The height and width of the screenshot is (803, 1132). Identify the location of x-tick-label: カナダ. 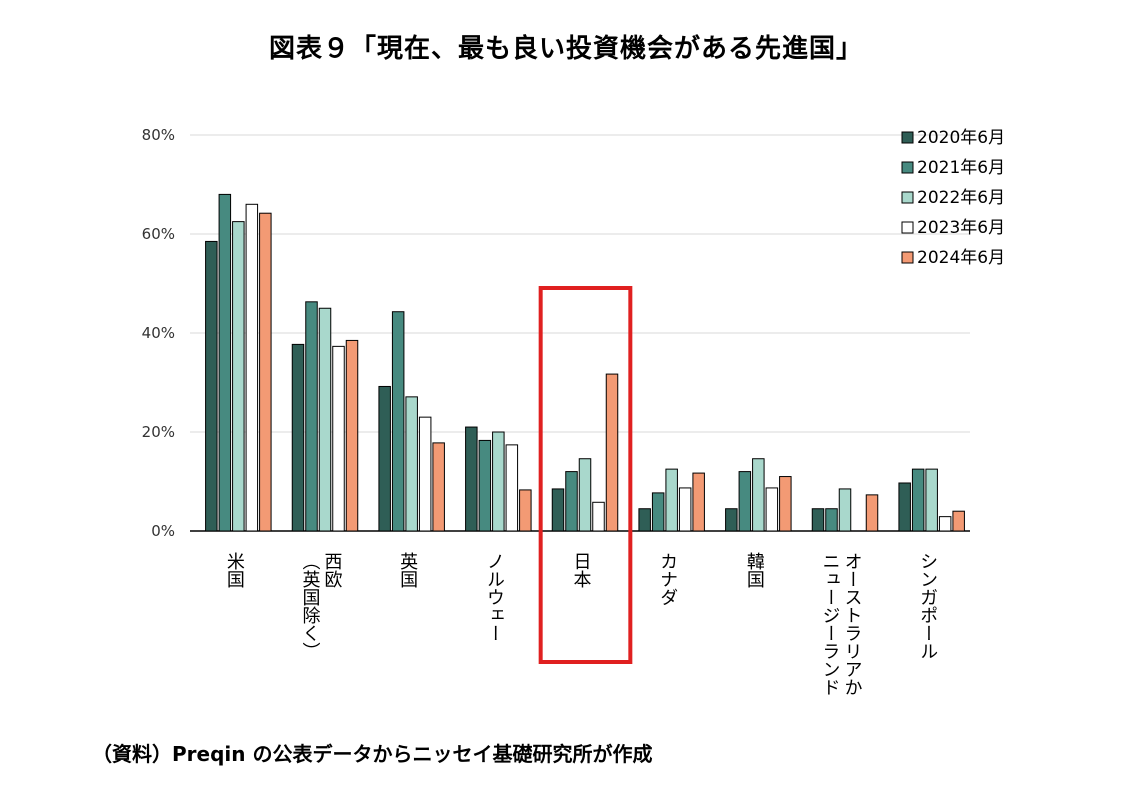
(667, 579).